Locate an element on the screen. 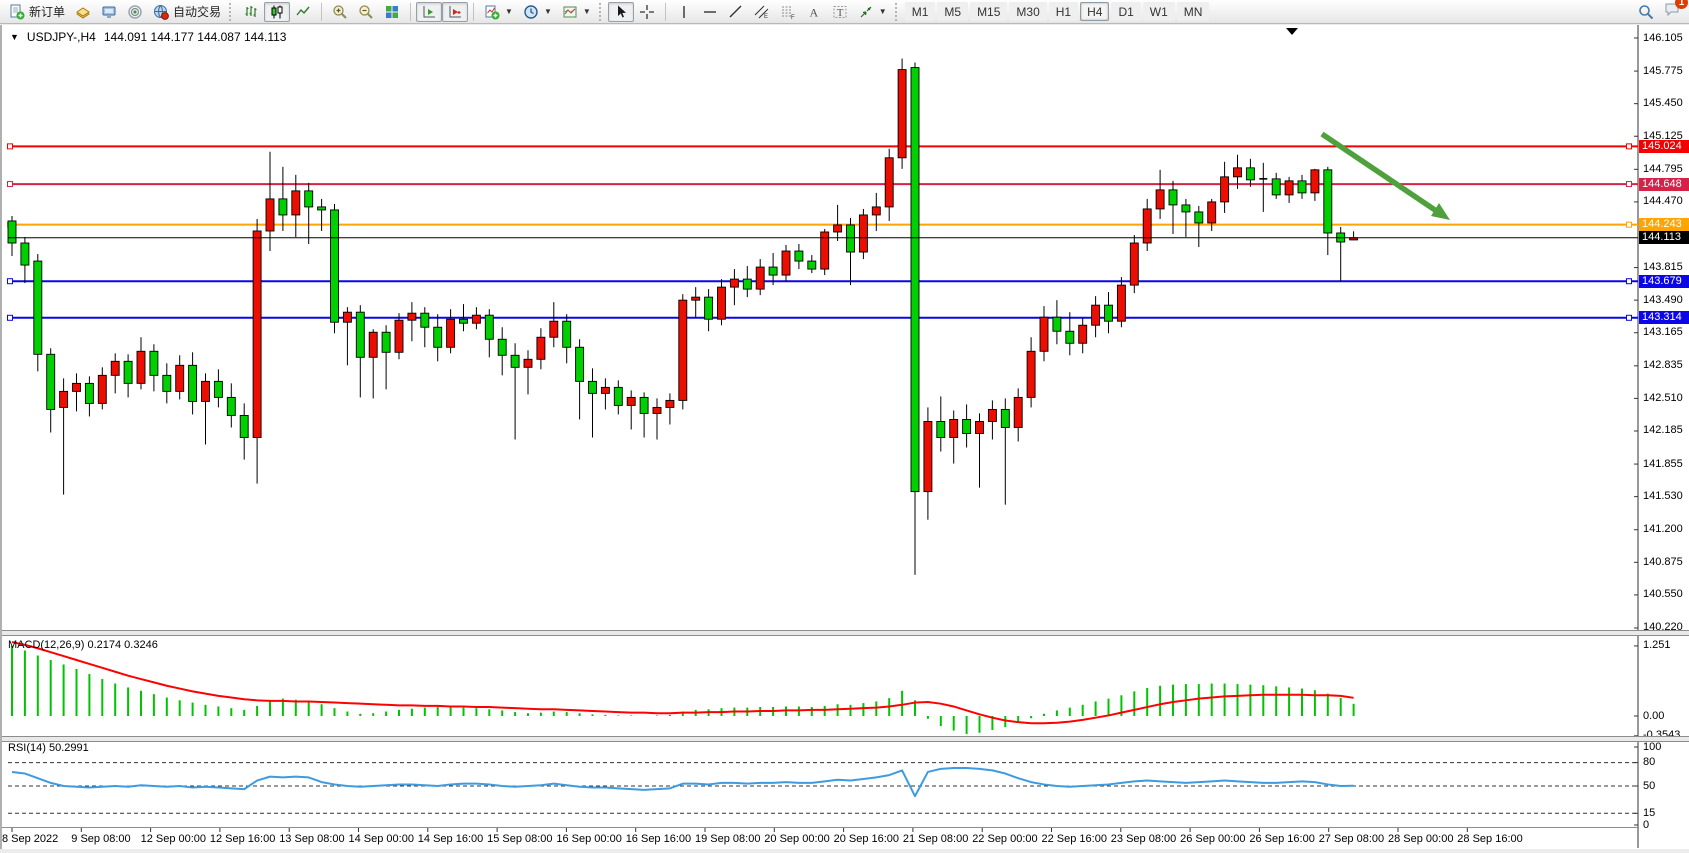 The width and height of the screenshot is (1689, 853). text-button: A is located at coordinates (814, 12).